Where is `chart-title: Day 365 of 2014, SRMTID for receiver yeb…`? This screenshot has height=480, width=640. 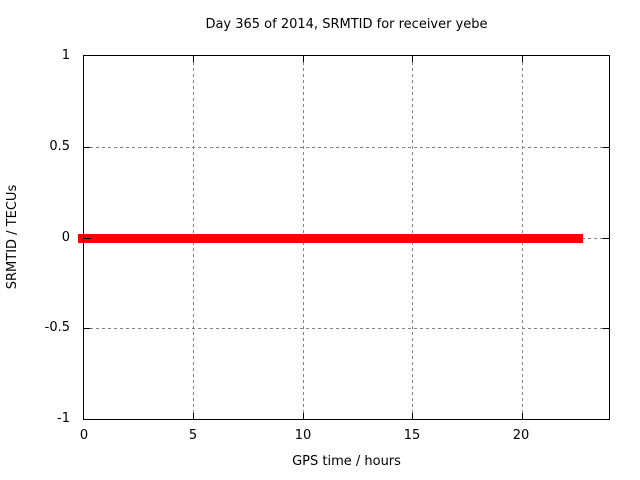
chart-title: Day 365 of 2014, SRMTID for receiver yeb… is located at coordinates (346, 24).